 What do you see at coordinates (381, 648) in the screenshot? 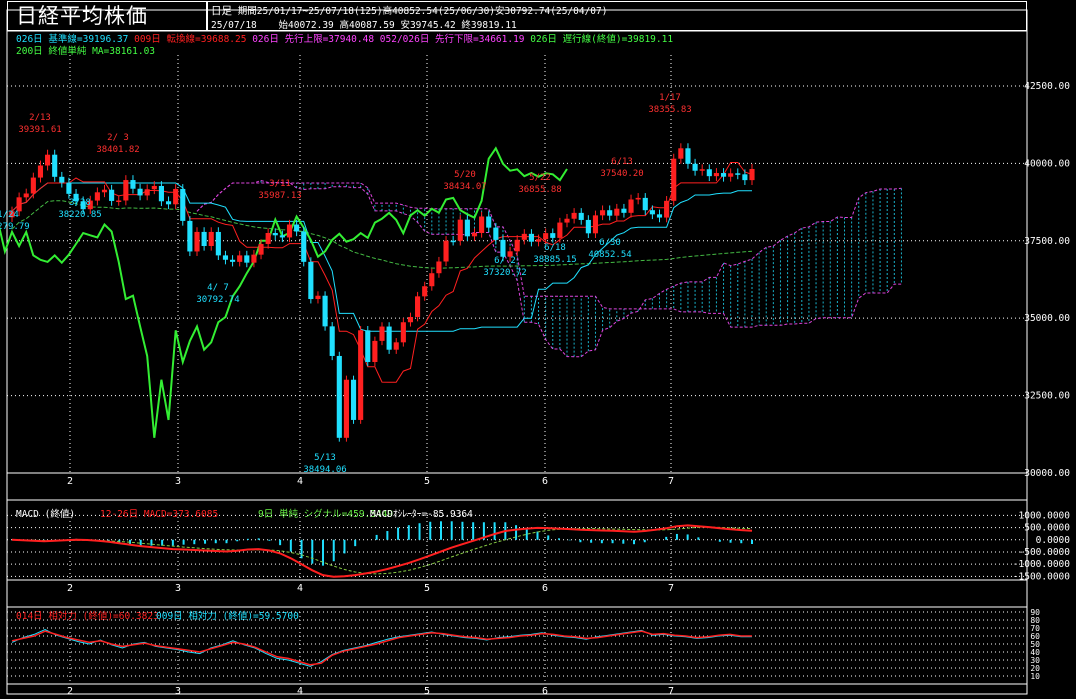
I see `rsi9-line` at bounding box center [381, 648].